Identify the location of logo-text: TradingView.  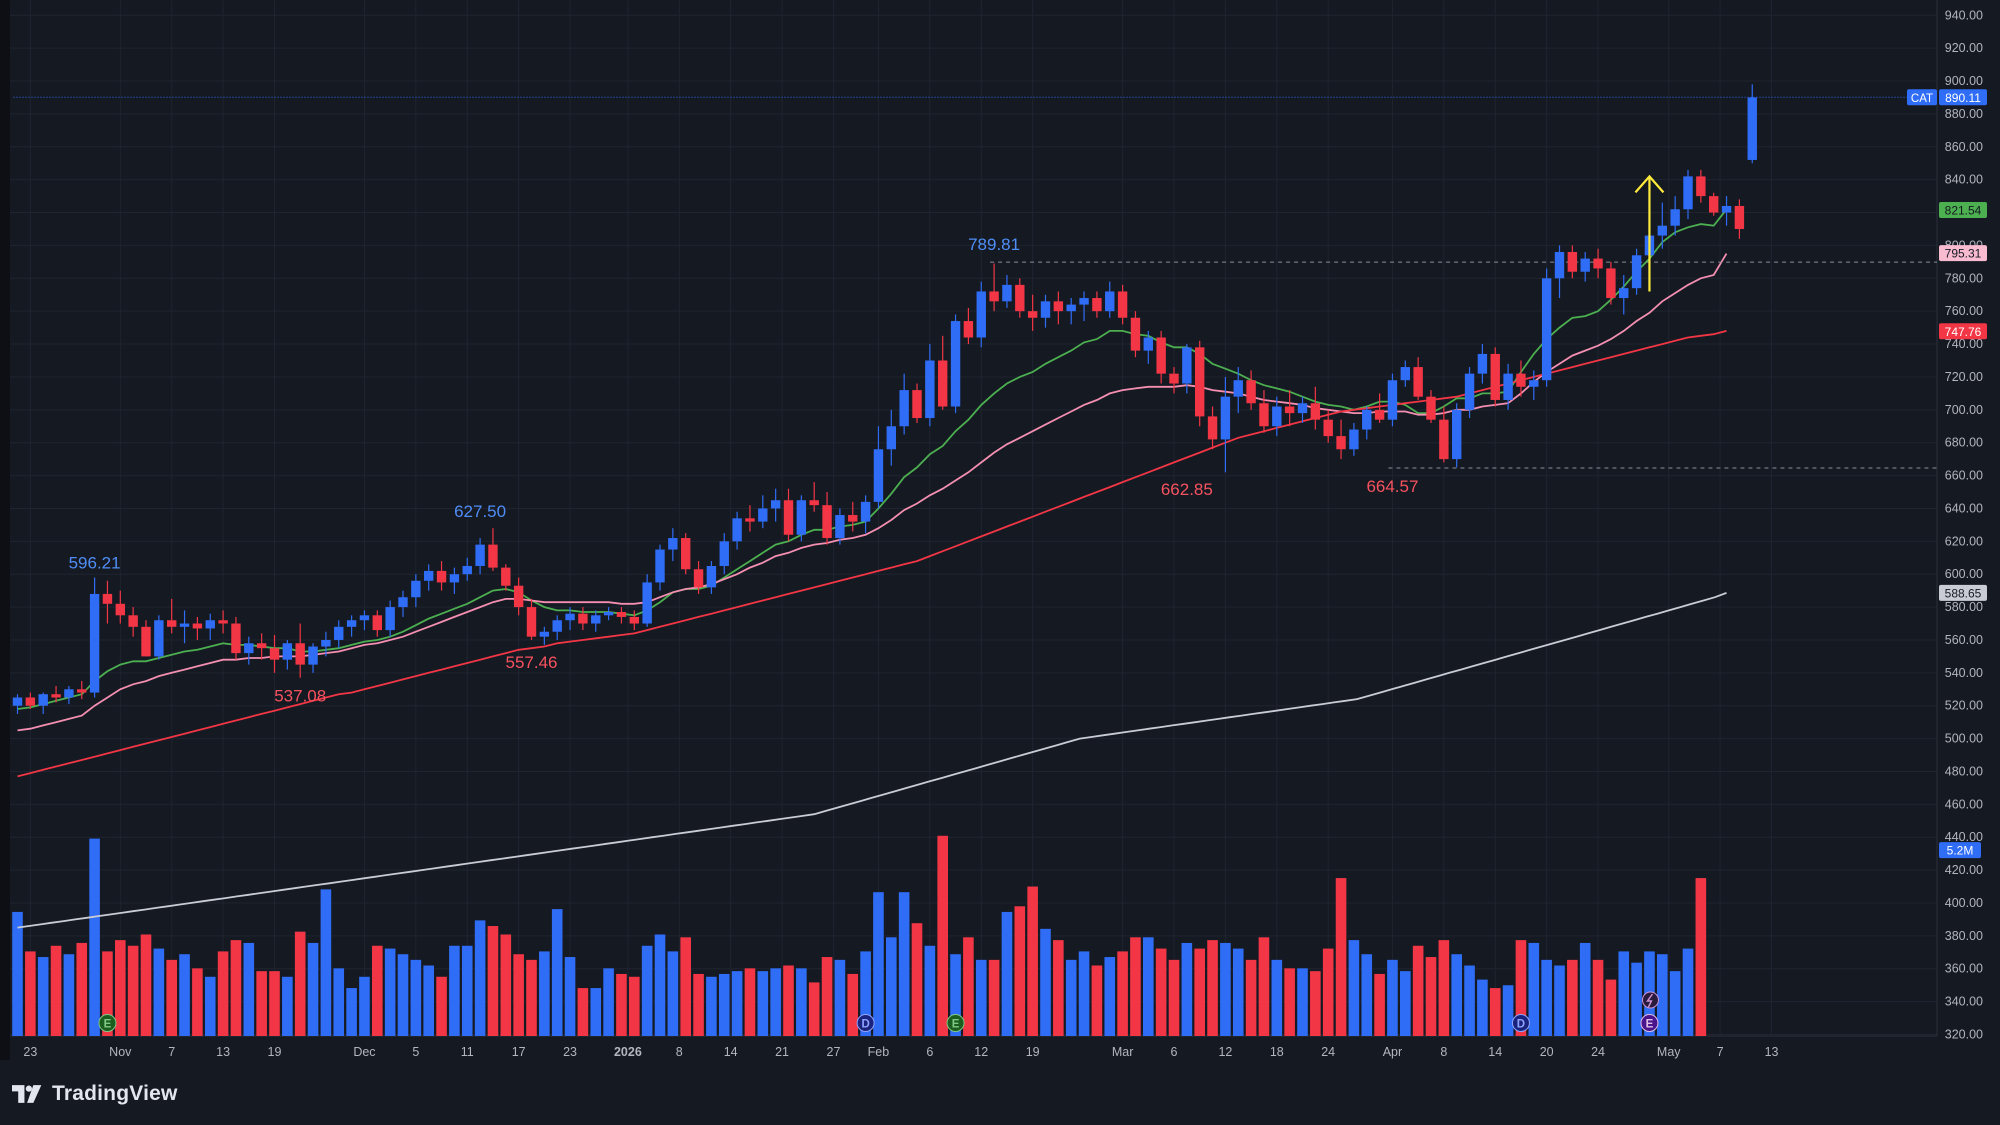
(115, 1093).